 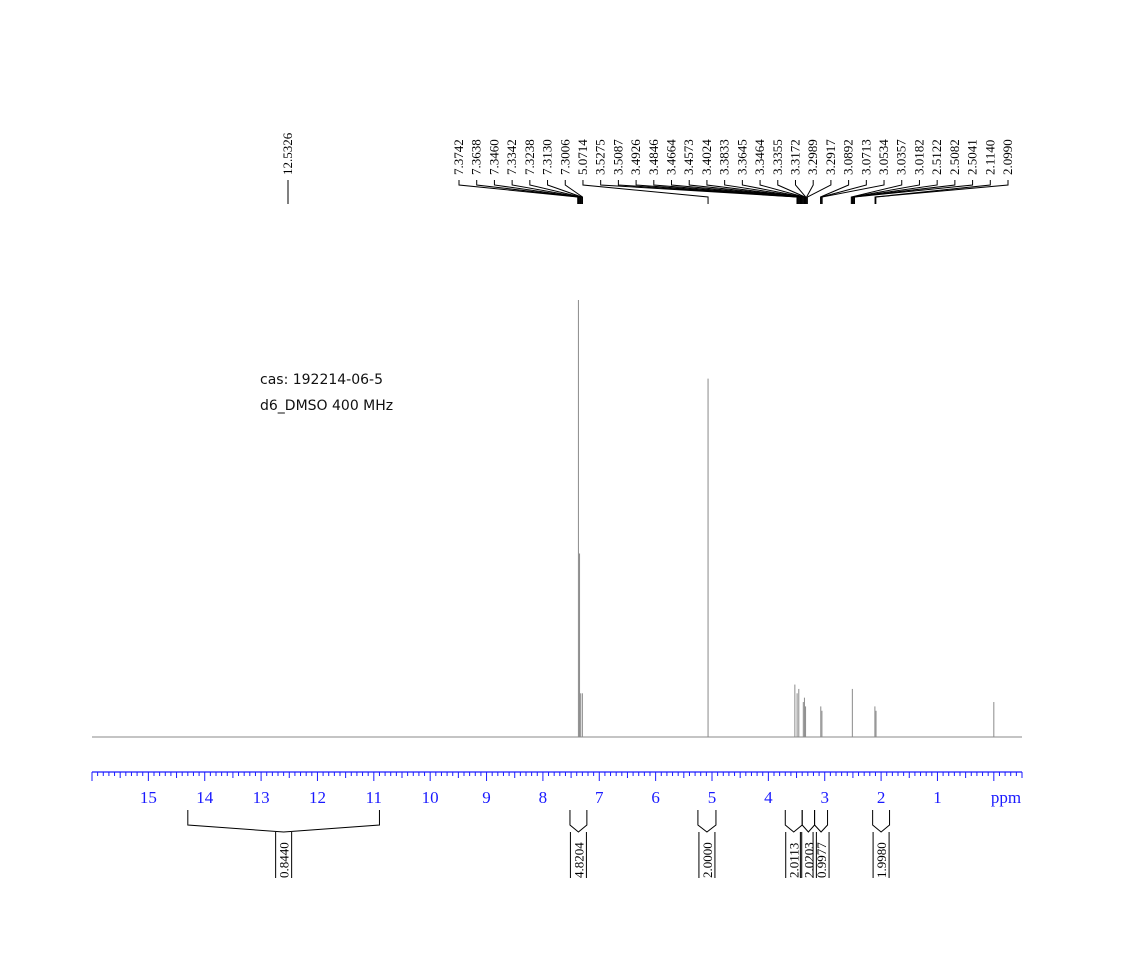 I want to click on peak-label: 7.3460, so click(x=493, y=157).